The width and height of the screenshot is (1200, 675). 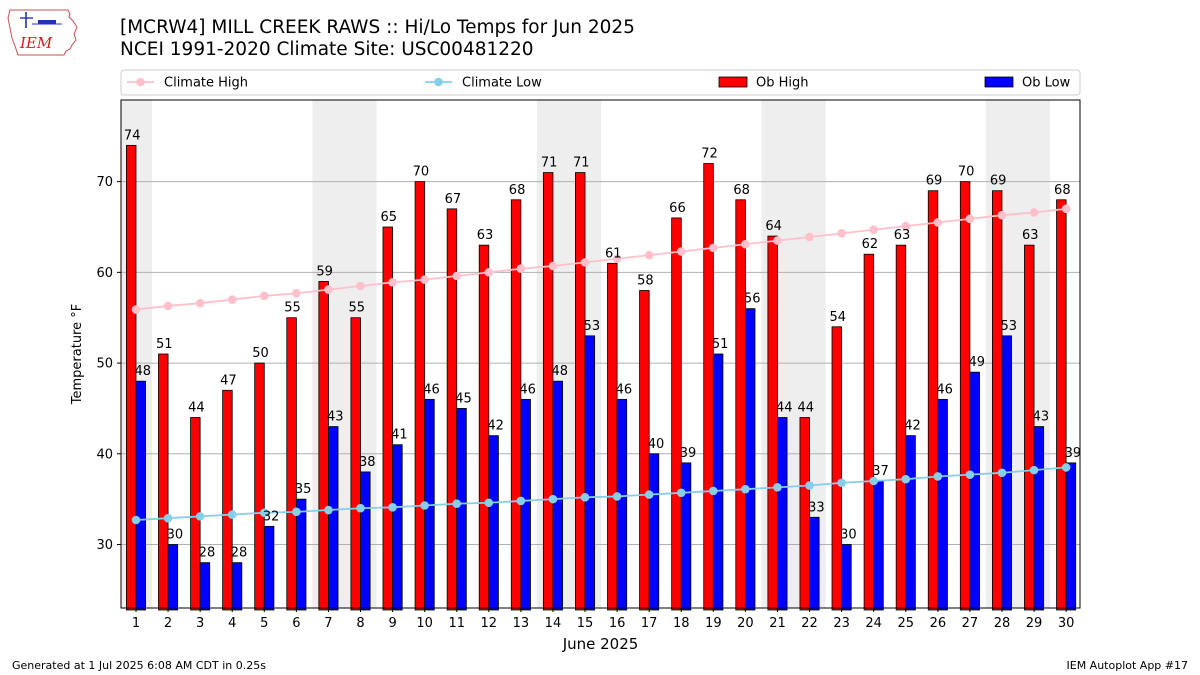 What do you see at coordinates (36, 43) in the screenshot?
I see `iem-logo-text: IEM` at bounding box center [36, 43].